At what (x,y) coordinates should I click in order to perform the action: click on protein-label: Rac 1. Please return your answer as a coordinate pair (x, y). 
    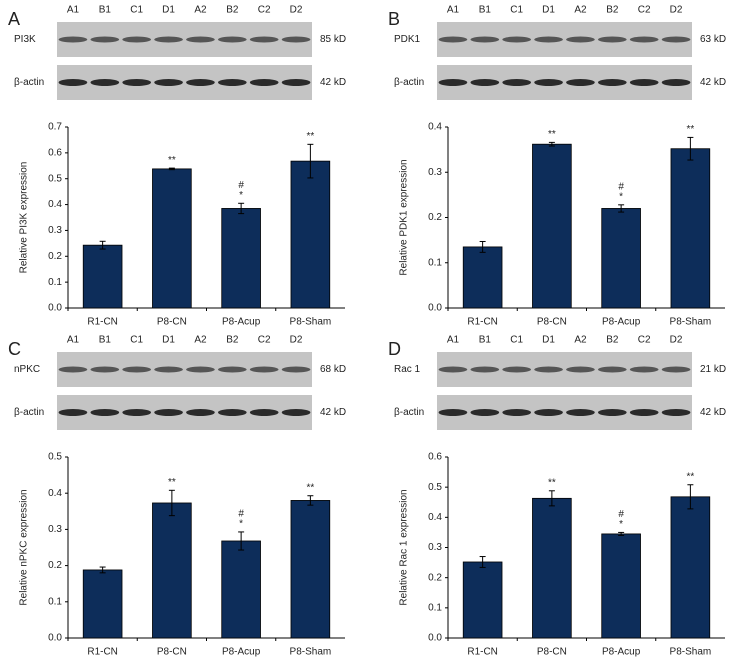
    Looking at the image, I should click on (407, 369).